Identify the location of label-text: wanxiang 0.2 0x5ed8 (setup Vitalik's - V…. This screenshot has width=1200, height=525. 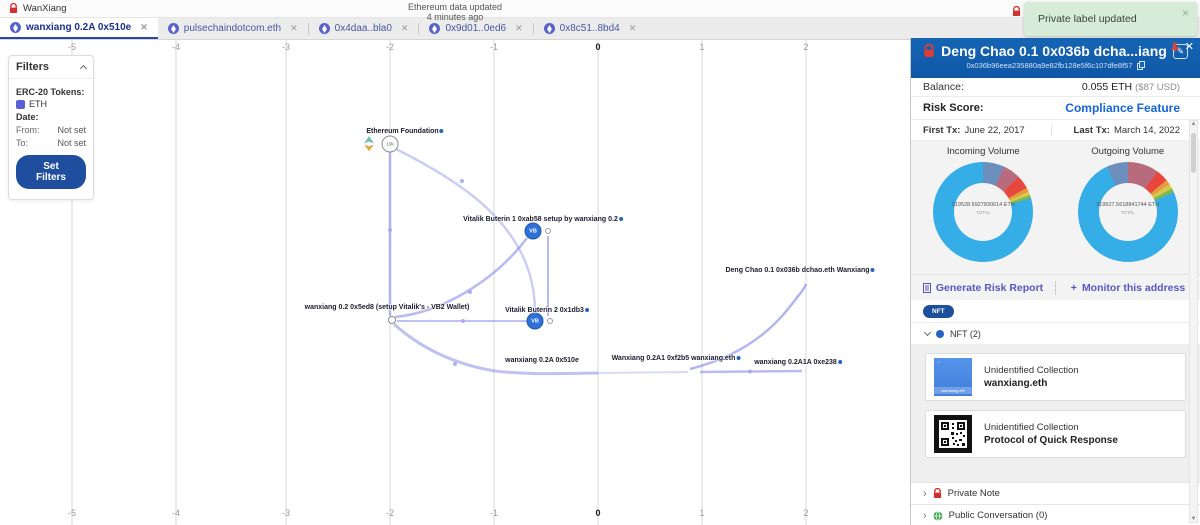
(387, 307).